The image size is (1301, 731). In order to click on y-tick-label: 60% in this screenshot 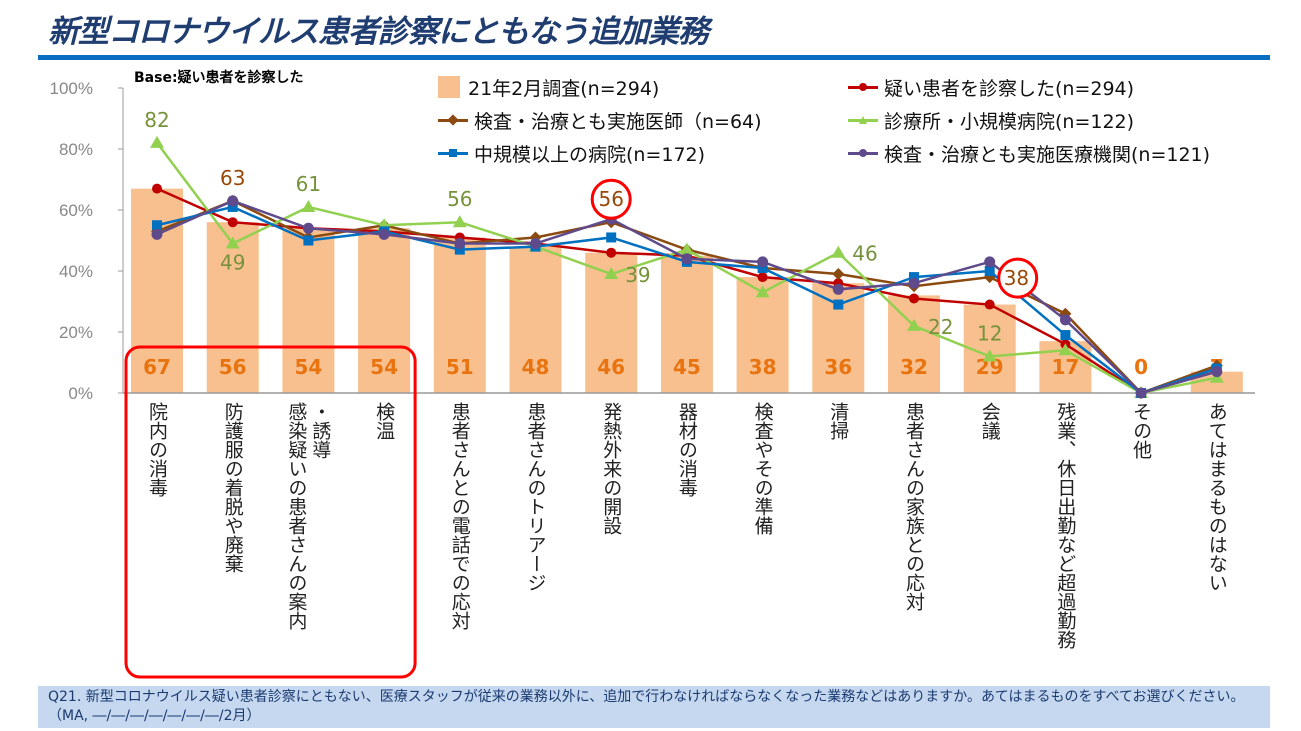, I will do `click(76, 210)`.